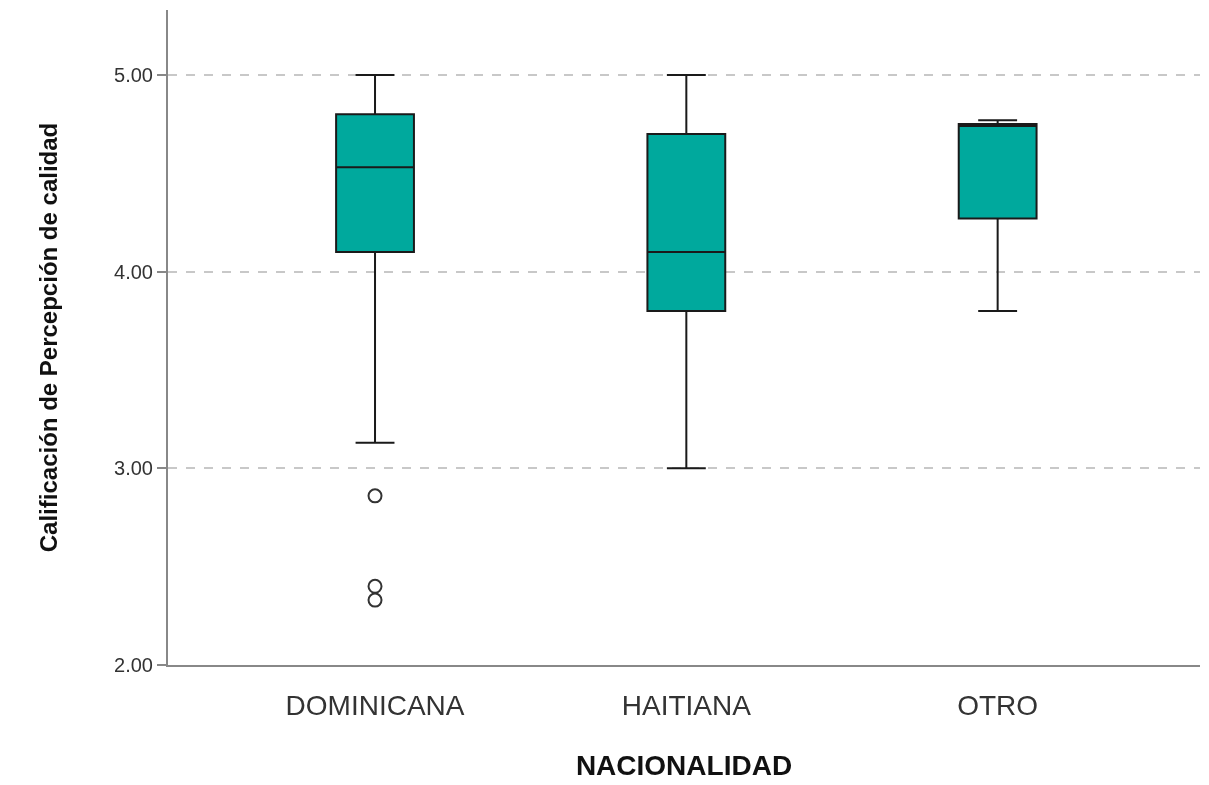  I want to click on x-tick-label: HAITIANA, so click(686, 705).